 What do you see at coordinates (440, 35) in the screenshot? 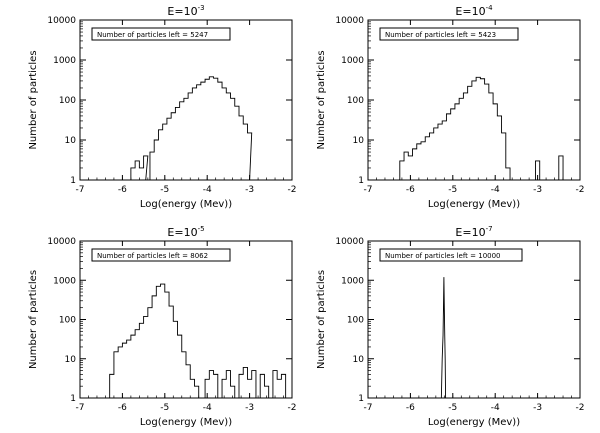
I see `annotation-text: Number of particles left = 5423` at bounding box center [440, 35].